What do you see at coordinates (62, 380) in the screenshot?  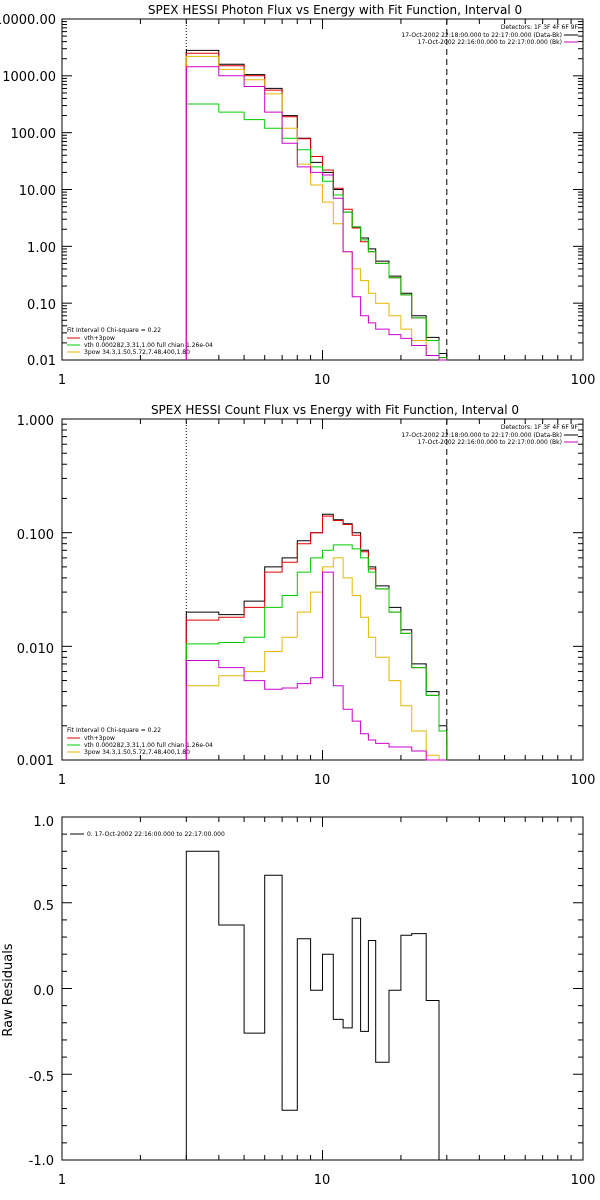 I see `p1-xtick-1: 1` at bounding box center [62, 380].